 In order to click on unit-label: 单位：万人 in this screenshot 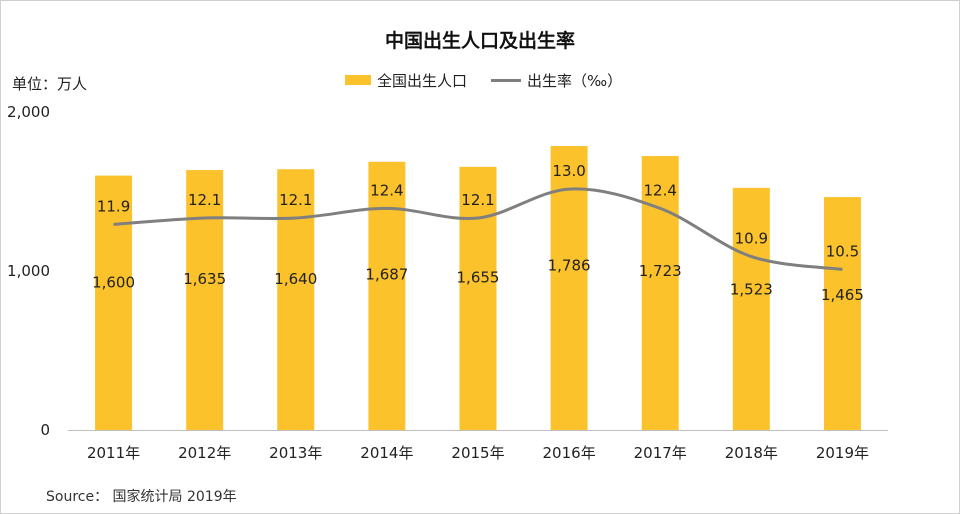, I will do `click(50, 84)`.